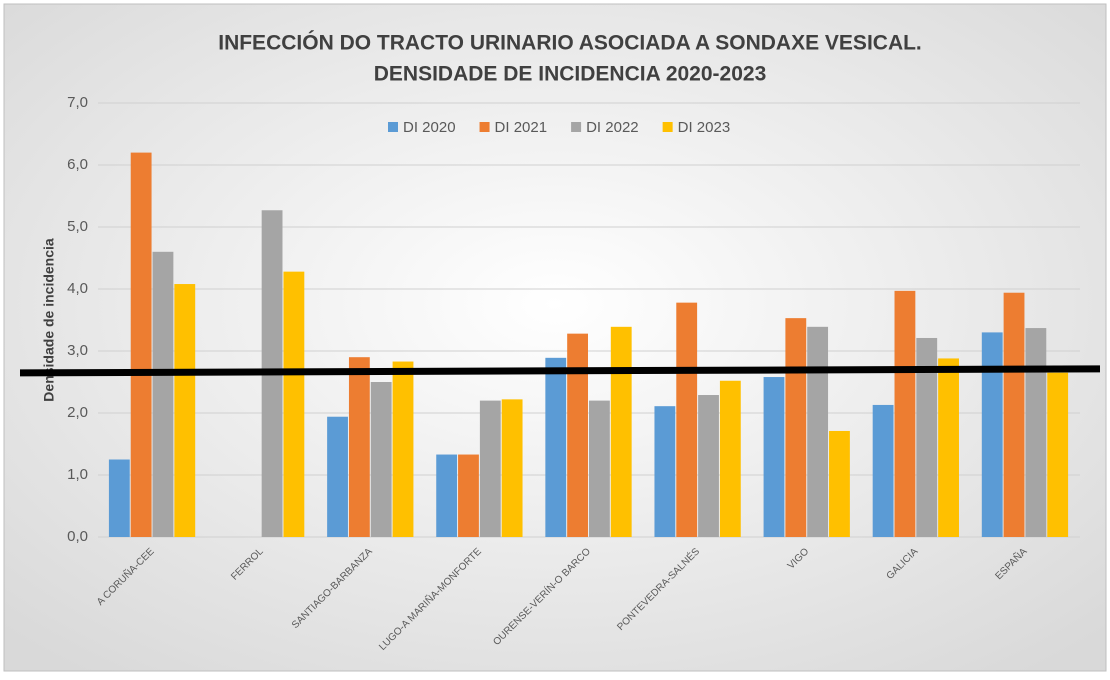 The width and height of the screenshot is (1110, 680). What do you see at coordinates (704, 127) in the screenshot?
I see `legend-label: DI 2023` at bounding box center [704, 127].